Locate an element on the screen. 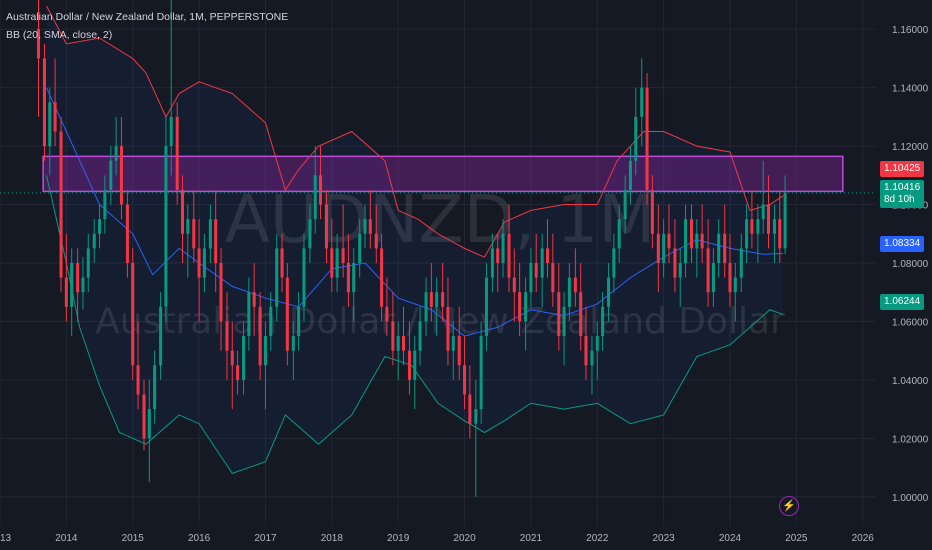  bb-basis-badge: 1.08334 is located at coordinates (902, 244).